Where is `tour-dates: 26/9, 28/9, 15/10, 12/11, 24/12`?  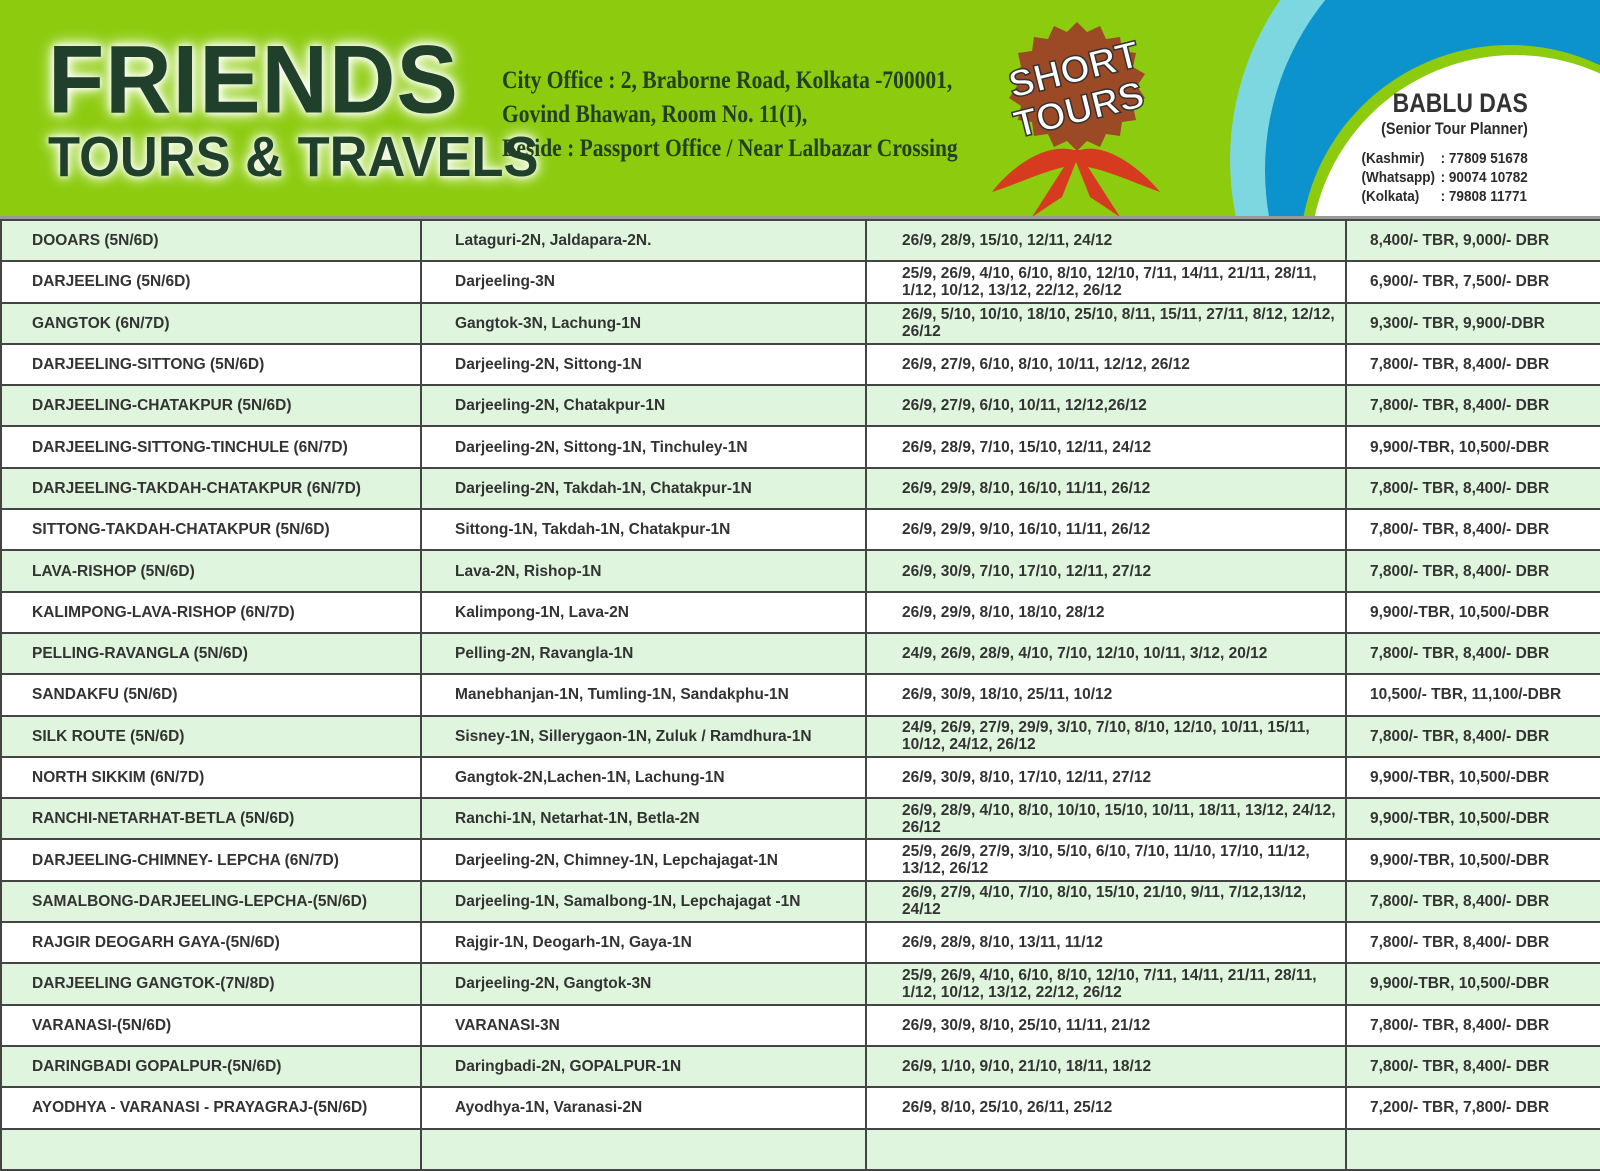
tour-dates: 26/9, 28/9, 15/10, 12/11, 24/12 is located at coordinates (1106, 240).